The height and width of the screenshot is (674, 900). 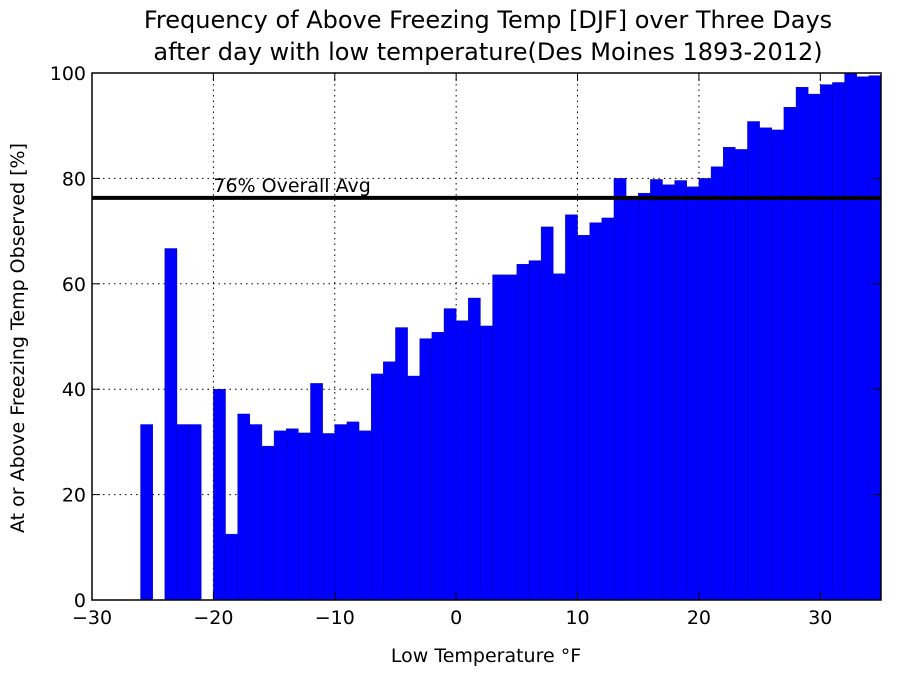 I want to click on x-tick-label: −30, so click(x=92, y=618).